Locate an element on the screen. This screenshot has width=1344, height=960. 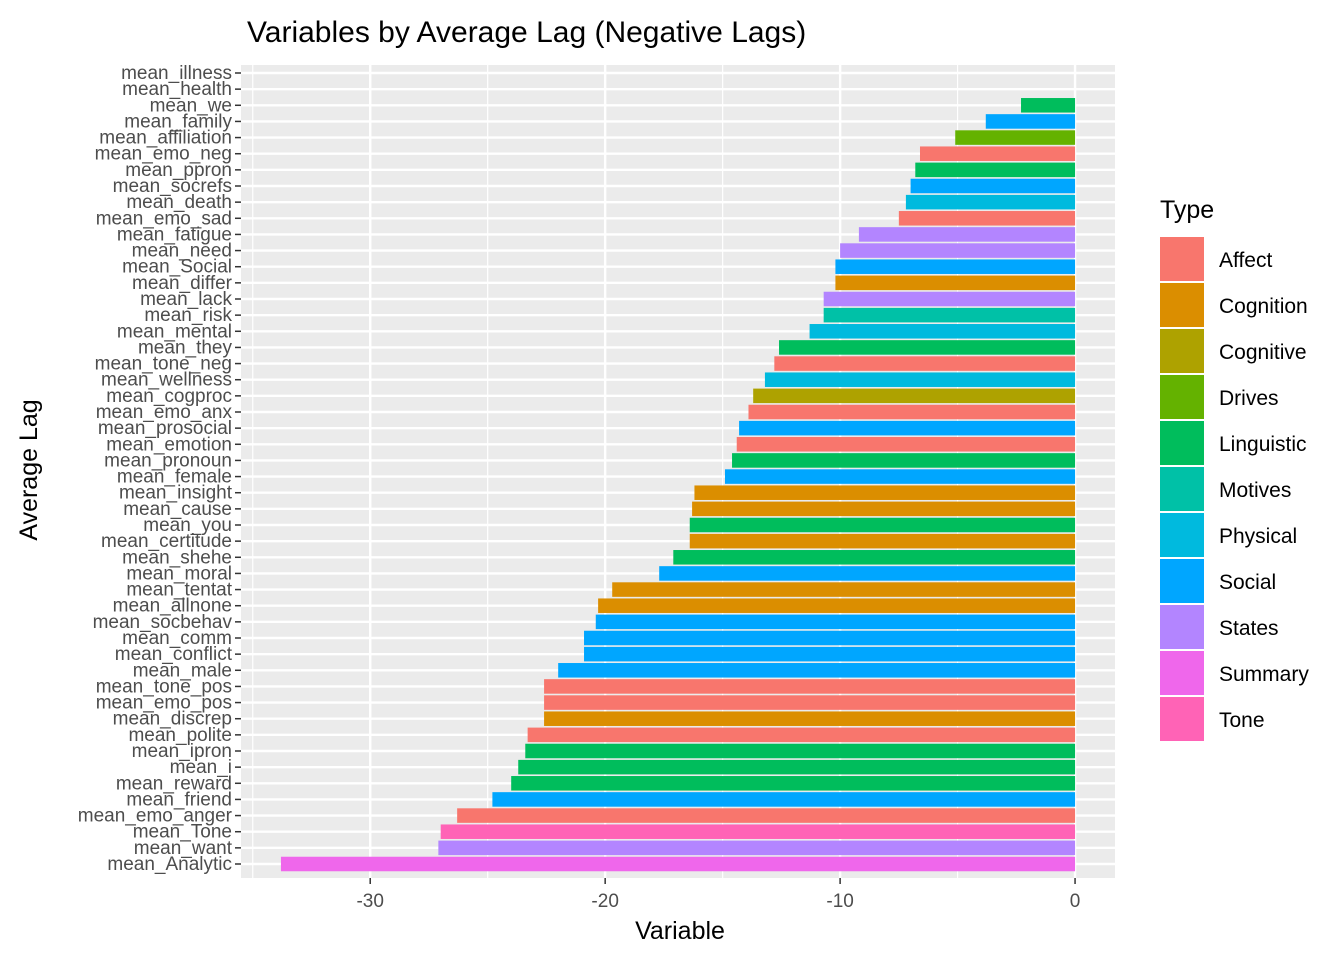
bar-mean_cogproc is located at coordinates (914, 396).